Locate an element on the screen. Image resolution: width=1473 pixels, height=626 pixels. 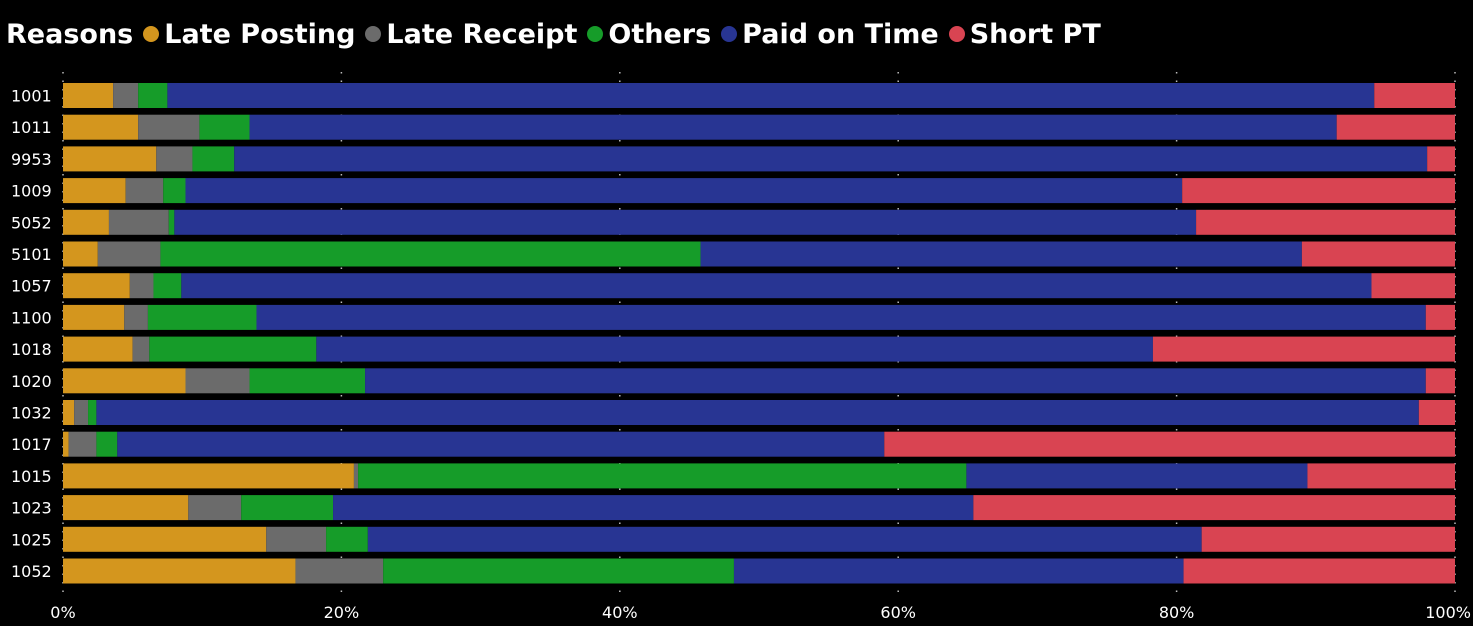
bar-9953-others is located at coordinates (213, 159).